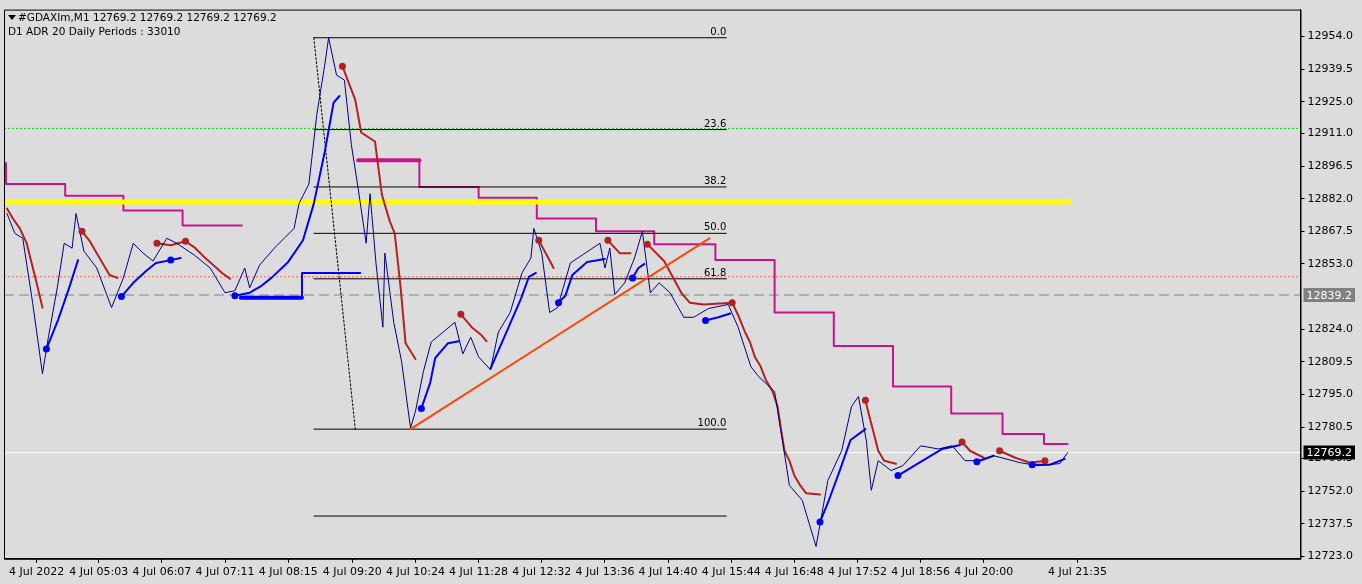 This screenshot has height=584, width=1362. What do you see at coordinates (715, 227) in the screenshot?
I see `annotation: 50.0` at bounding box center [715, 227].